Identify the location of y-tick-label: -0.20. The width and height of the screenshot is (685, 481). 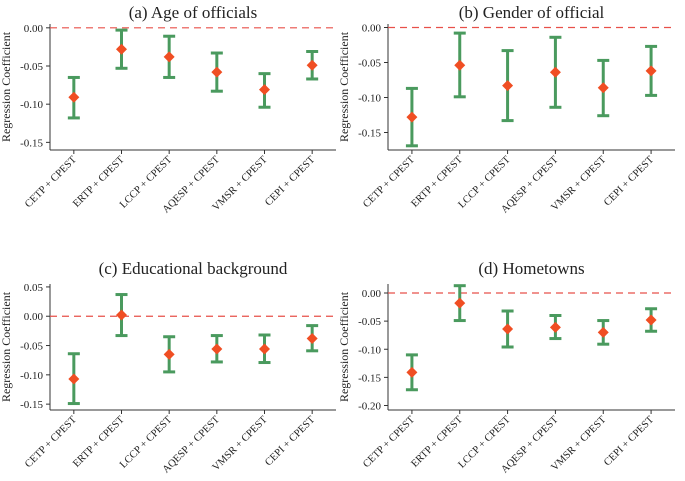
(369, 407).